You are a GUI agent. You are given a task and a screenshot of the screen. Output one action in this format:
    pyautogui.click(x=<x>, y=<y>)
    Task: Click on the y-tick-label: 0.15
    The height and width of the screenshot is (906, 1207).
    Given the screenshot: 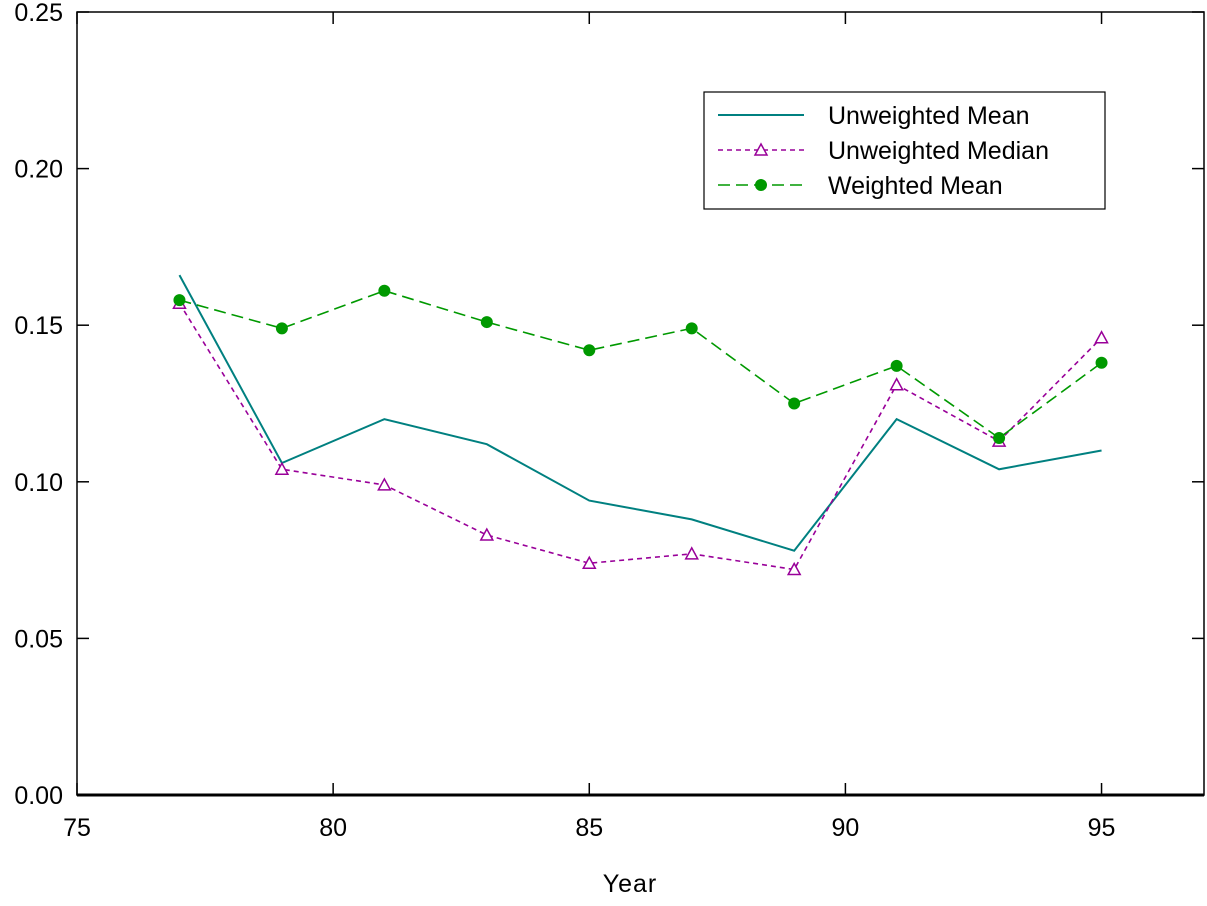 What is the action you would take?
    pyautogui.click(x=38, y=326)
    